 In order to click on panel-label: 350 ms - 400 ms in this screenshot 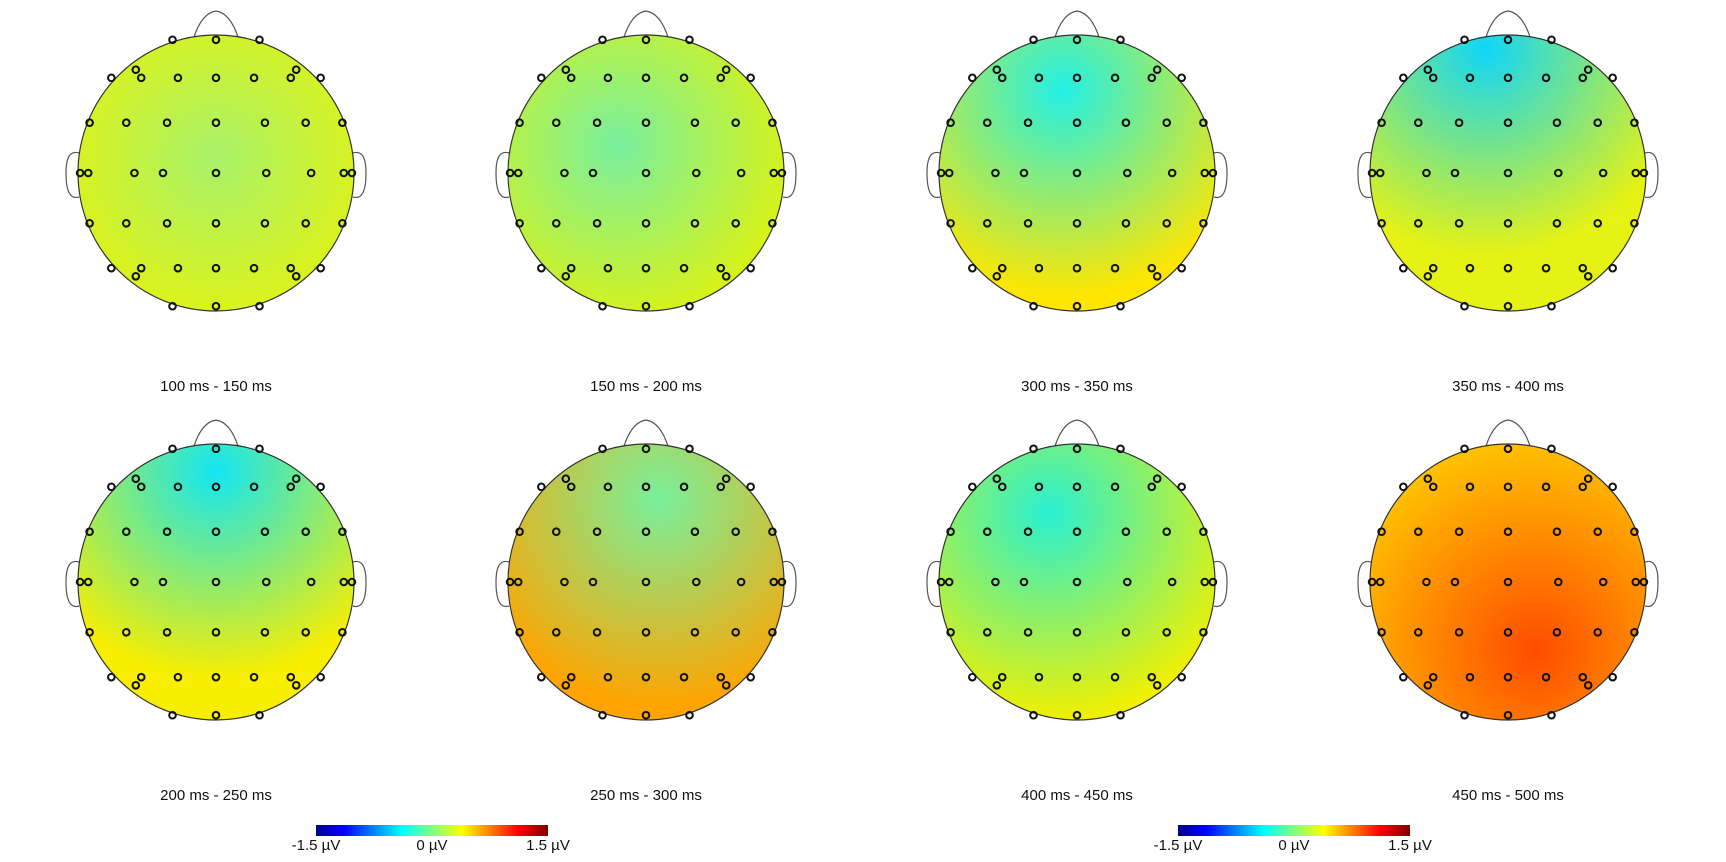, I will do `click(1508, 386)`.